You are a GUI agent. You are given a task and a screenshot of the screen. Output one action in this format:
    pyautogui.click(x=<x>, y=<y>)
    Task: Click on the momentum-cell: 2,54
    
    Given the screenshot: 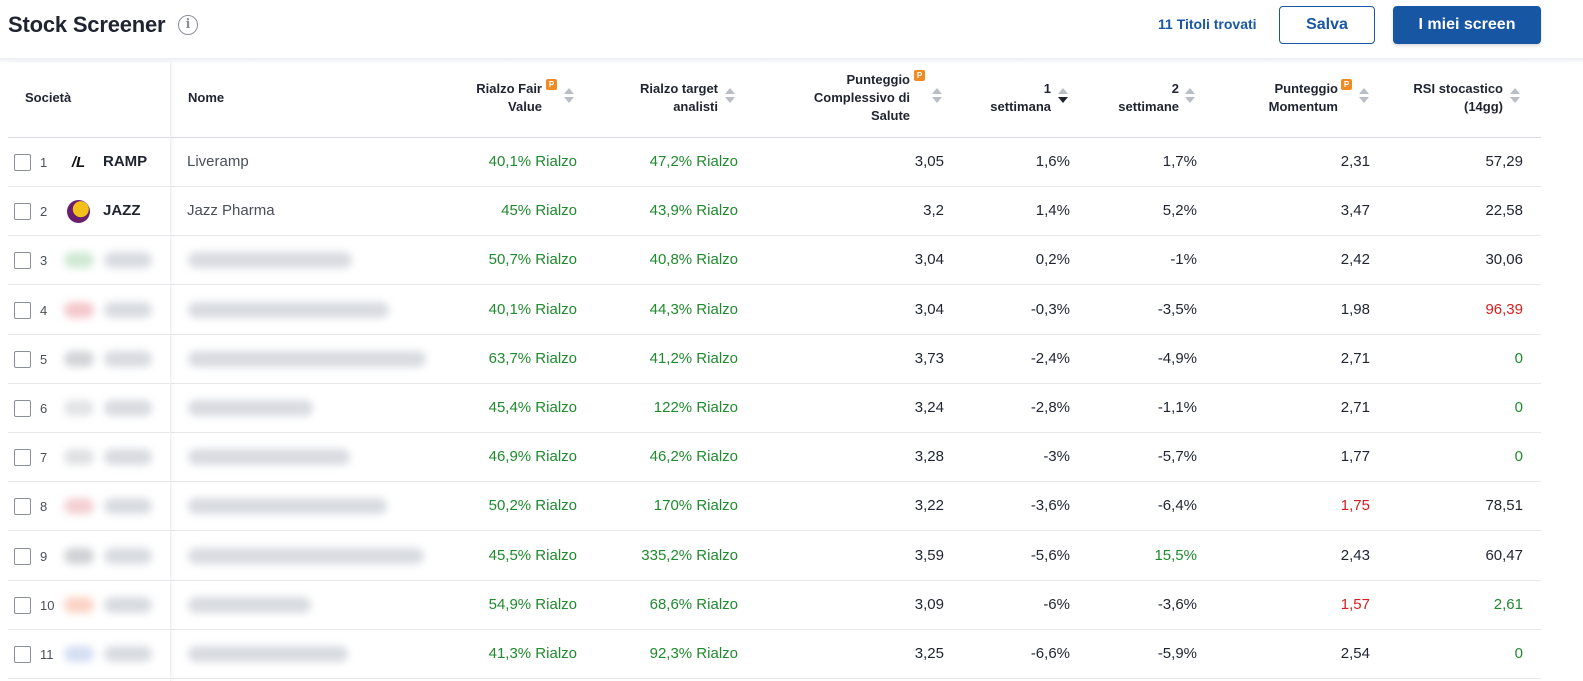 What is the action you would take?
    pyautogui.click(x=1355, y=653)
    